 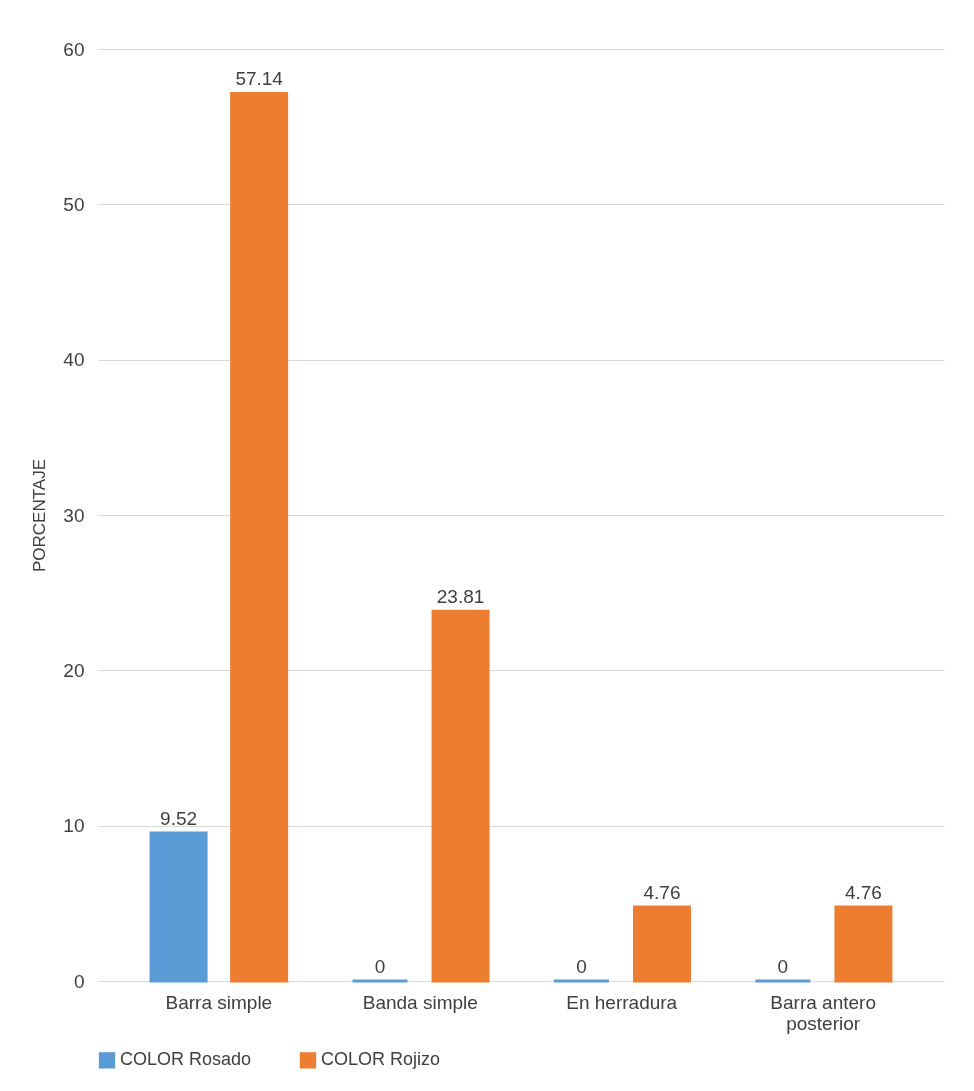 What do you see at coordinates (259, 79) in the screenshot?
I see `data-label: 57.14` at bounding box center [259, 79].